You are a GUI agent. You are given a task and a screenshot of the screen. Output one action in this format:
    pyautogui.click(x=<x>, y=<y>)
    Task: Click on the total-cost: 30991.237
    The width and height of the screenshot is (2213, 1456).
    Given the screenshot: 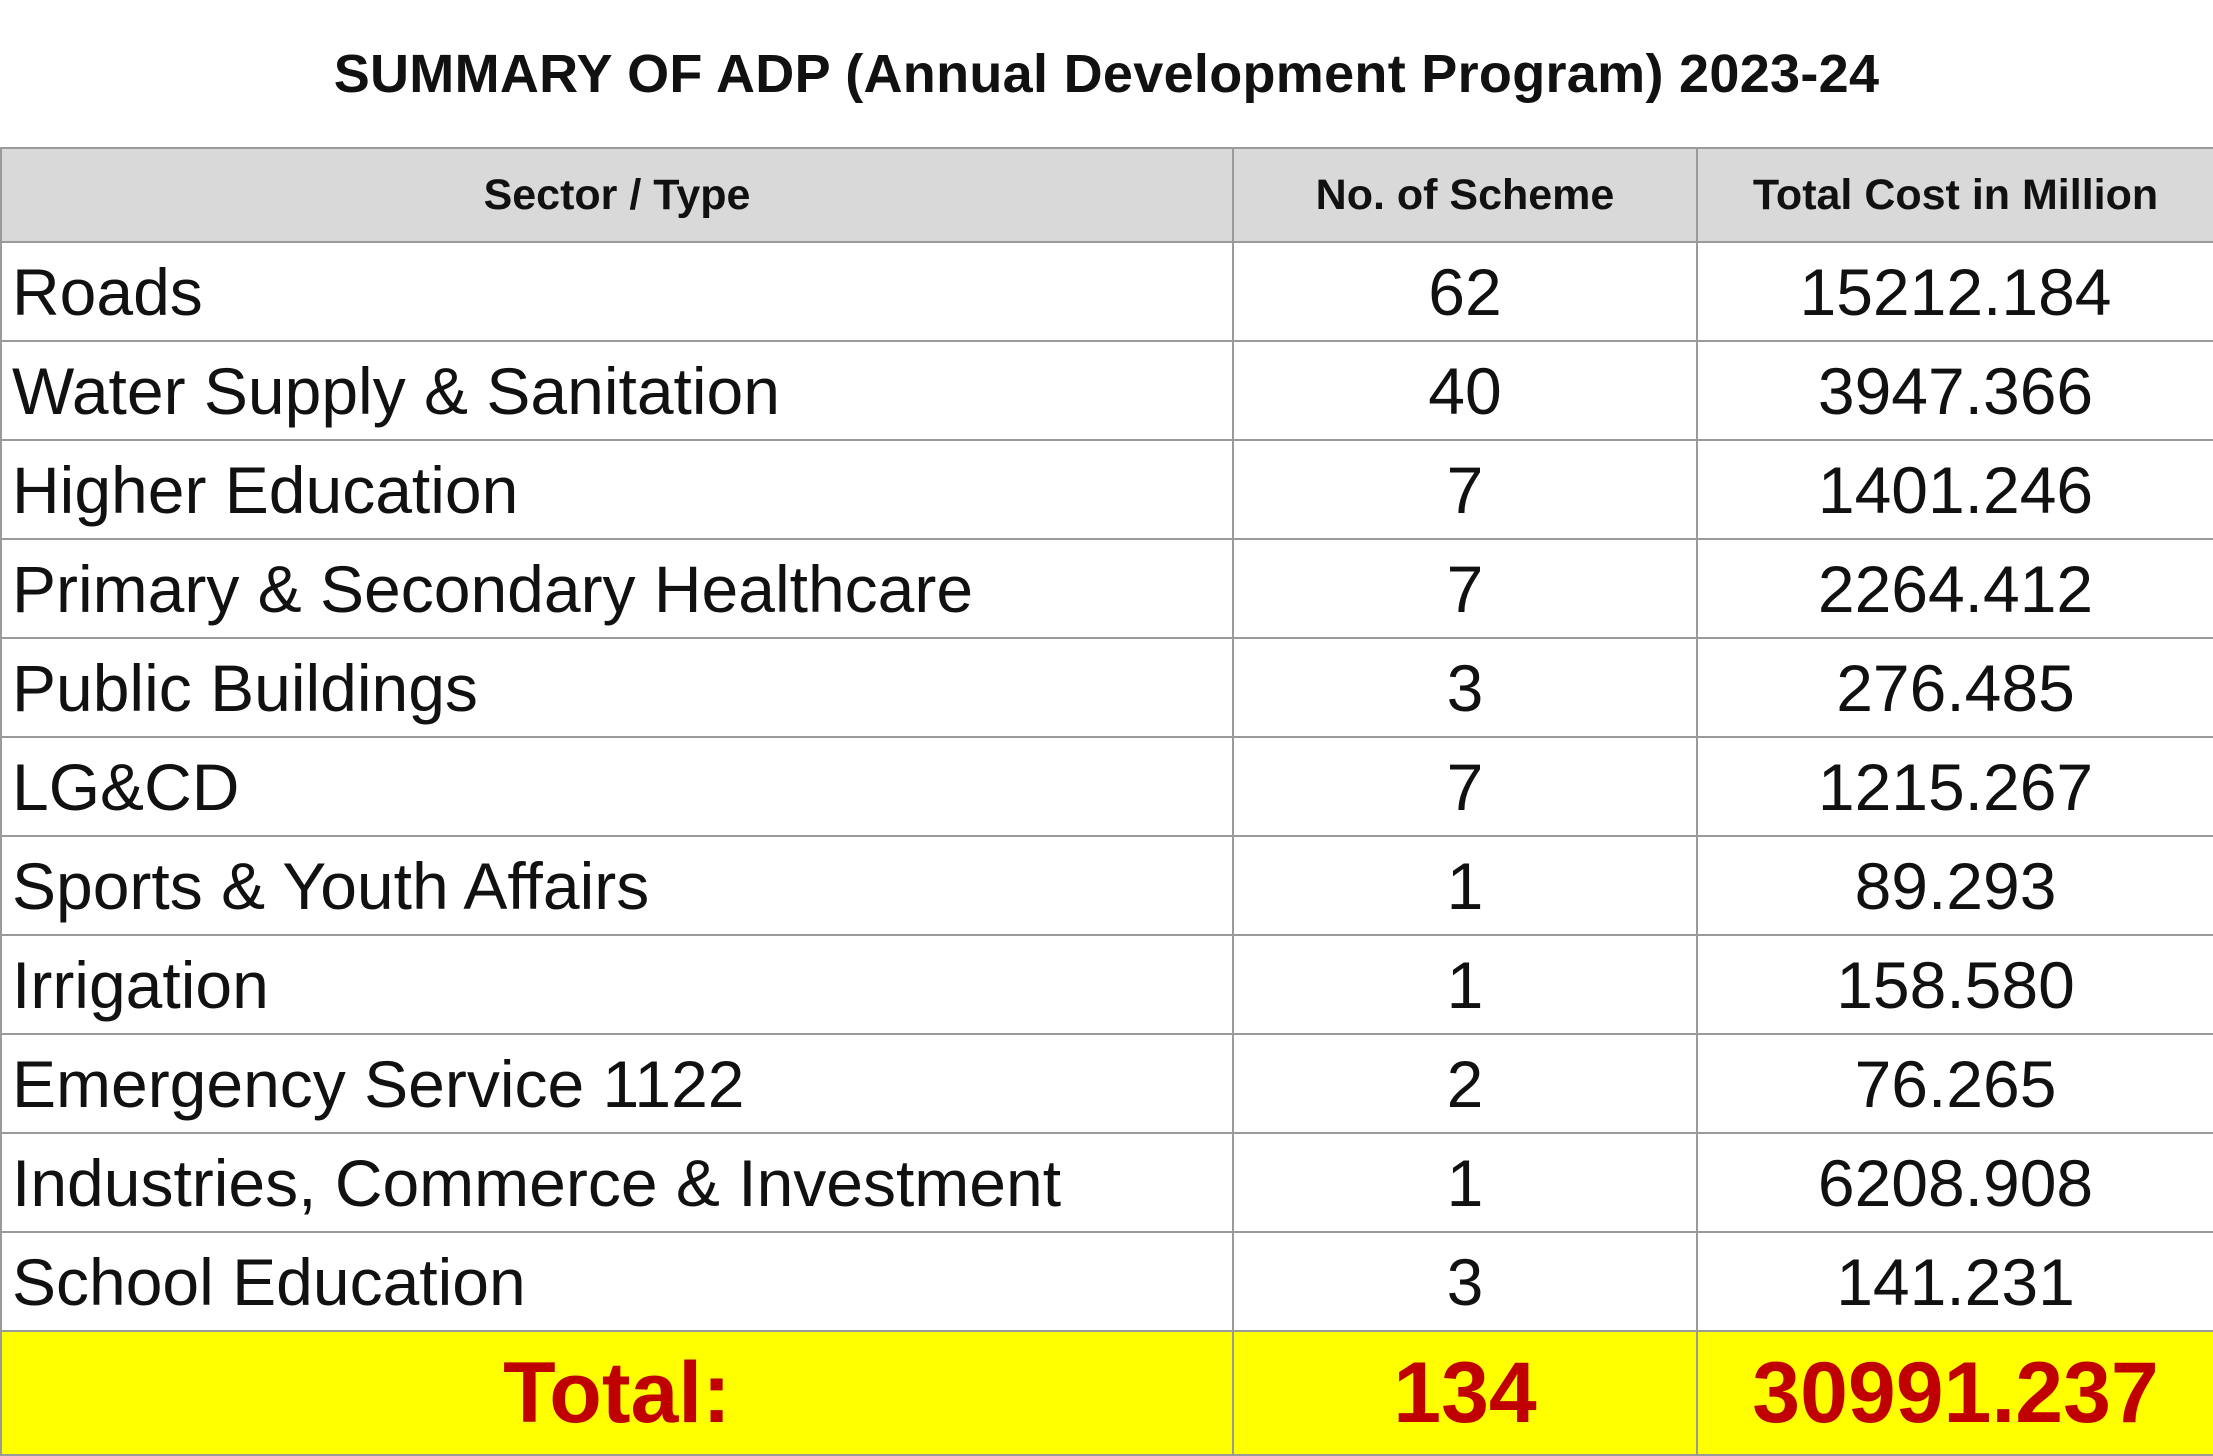 What is the action you would take?
    pyautogui.click(x=1954, y=1393)
    